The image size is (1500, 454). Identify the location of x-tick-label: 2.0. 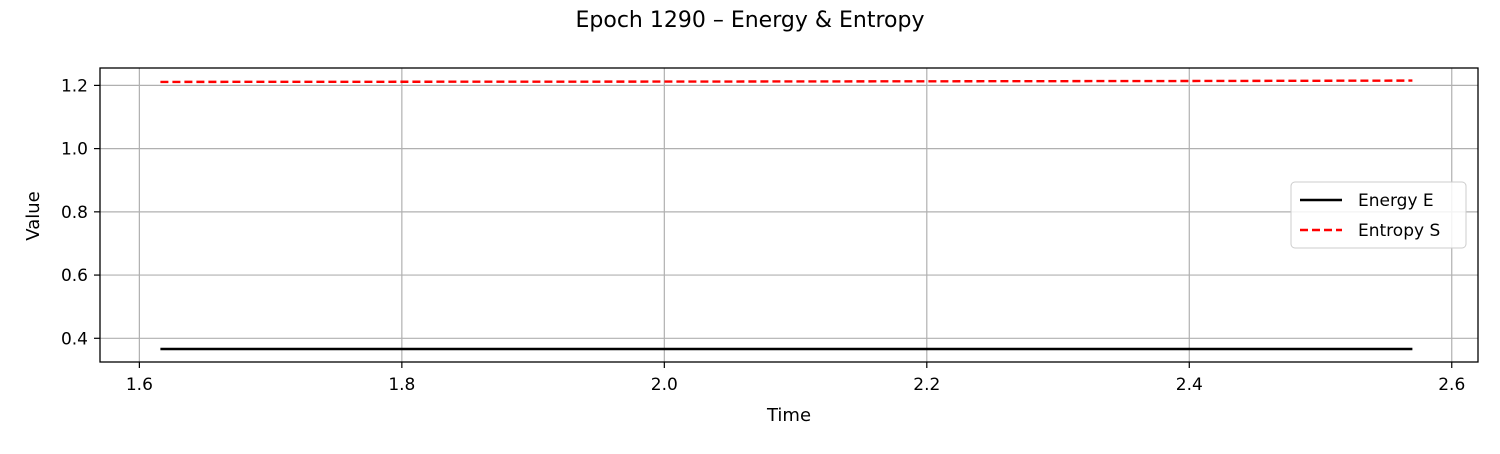
(664, 385).